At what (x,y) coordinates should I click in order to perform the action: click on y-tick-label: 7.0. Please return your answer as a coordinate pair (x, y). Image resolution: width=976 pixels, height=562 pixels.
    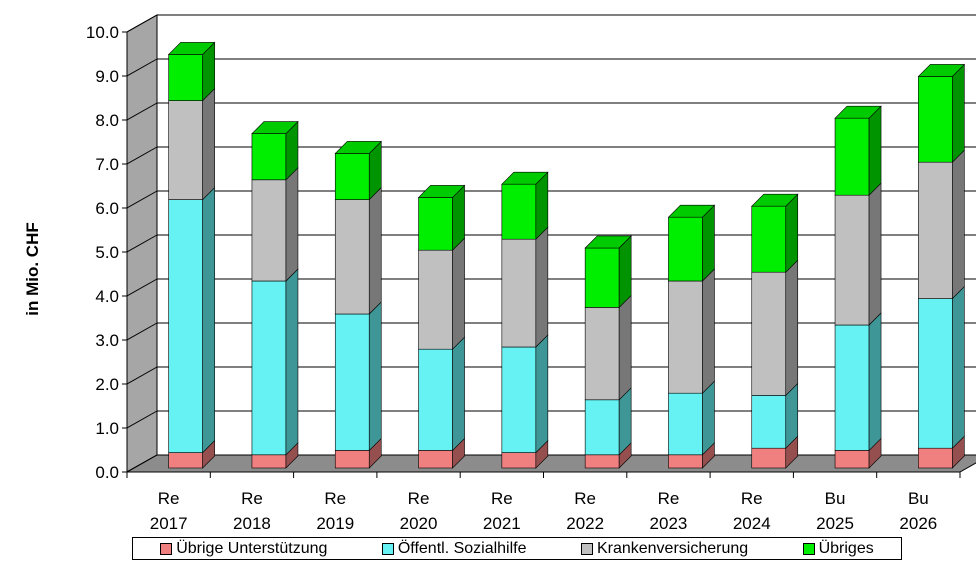
    Looking at the image, I should click on (107, 164).